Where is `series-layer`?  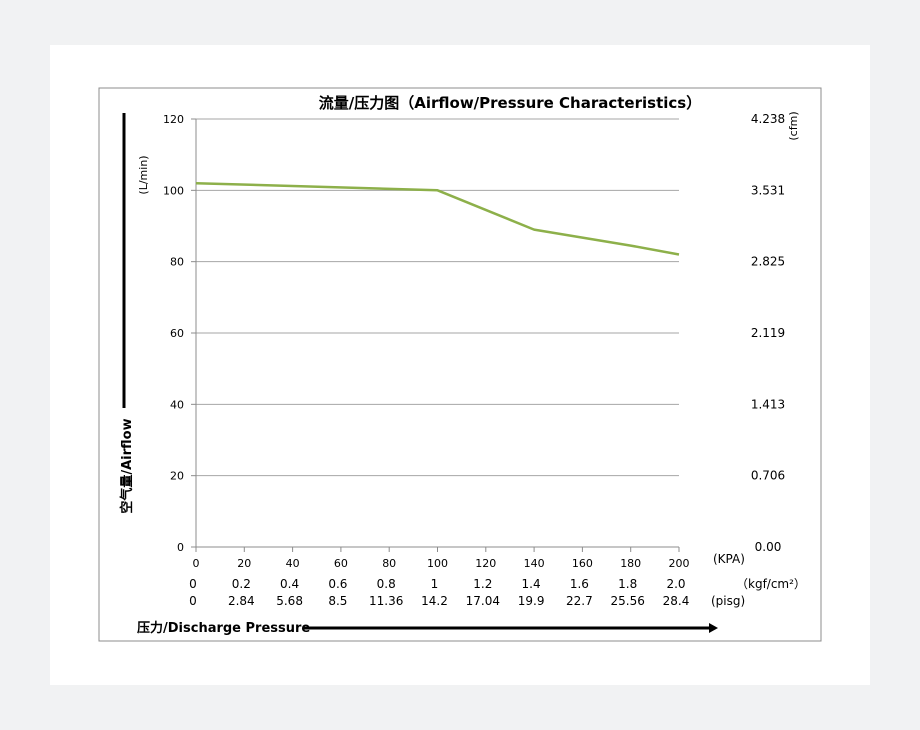 series-layer is located at coordinates (437, 218).